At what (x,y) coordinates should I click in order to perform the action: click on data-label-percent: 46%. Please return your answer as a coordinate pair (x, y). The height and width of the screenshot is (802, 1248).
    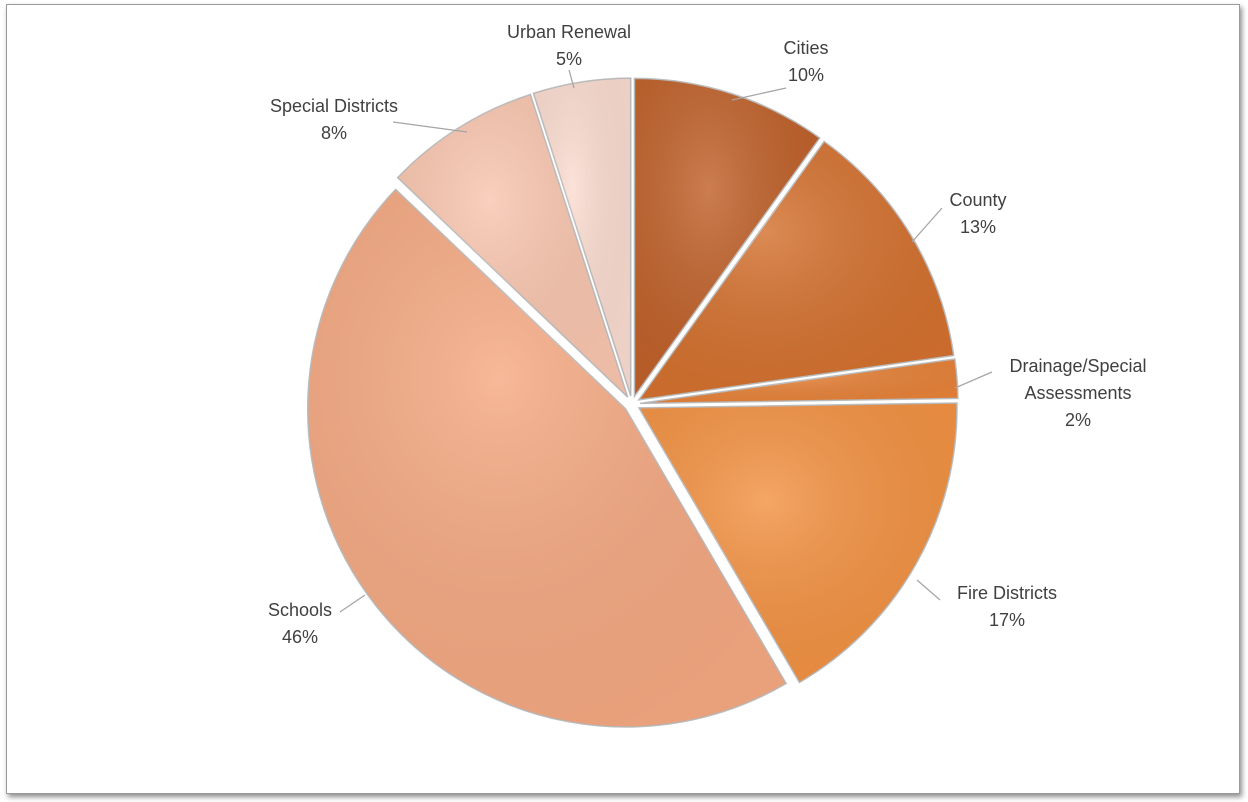
    Looking at the image, I should click on (300, 637).